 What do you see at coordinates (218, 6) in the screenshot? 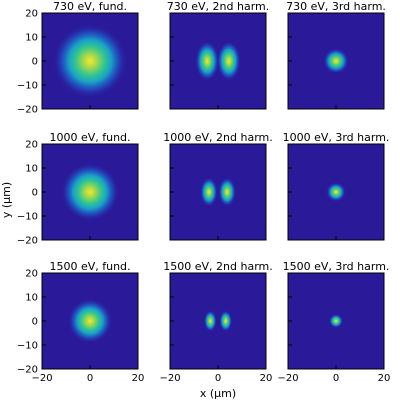
I see `panel-title: 730 eV, 2nd harm.` at bounding box center [218, 6].